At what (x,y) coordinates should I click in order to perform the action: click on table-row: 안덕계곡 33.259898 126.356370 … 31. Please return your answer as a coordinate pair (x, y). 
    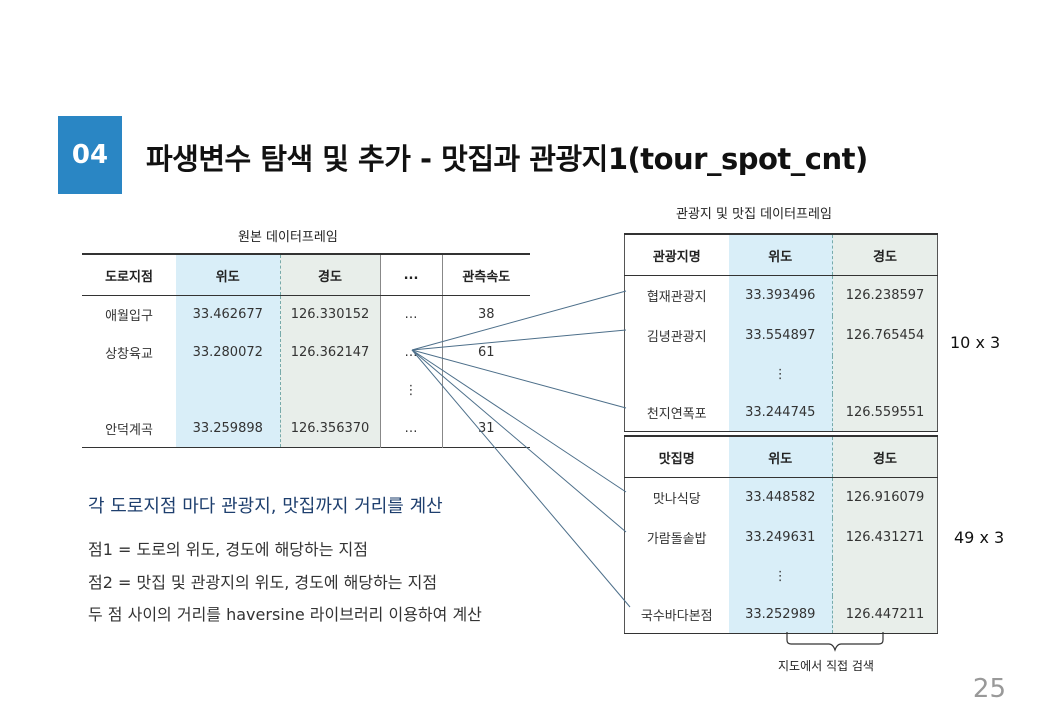
    Looking at the image, I should click on (306, 428).